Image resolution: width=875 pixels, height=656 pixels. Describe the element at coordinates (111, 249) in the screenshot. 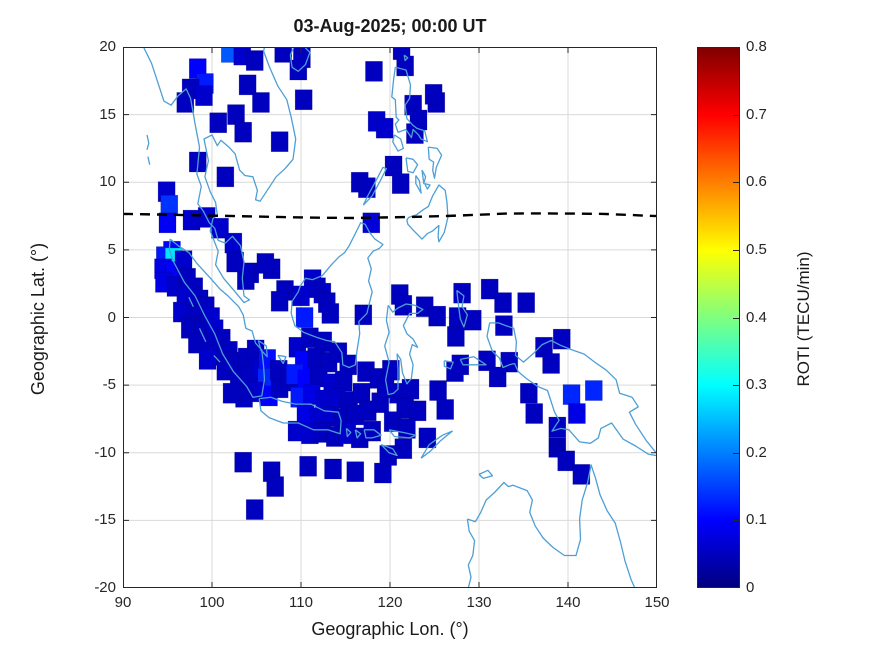

I see `y-tick-label: 5` at that location.